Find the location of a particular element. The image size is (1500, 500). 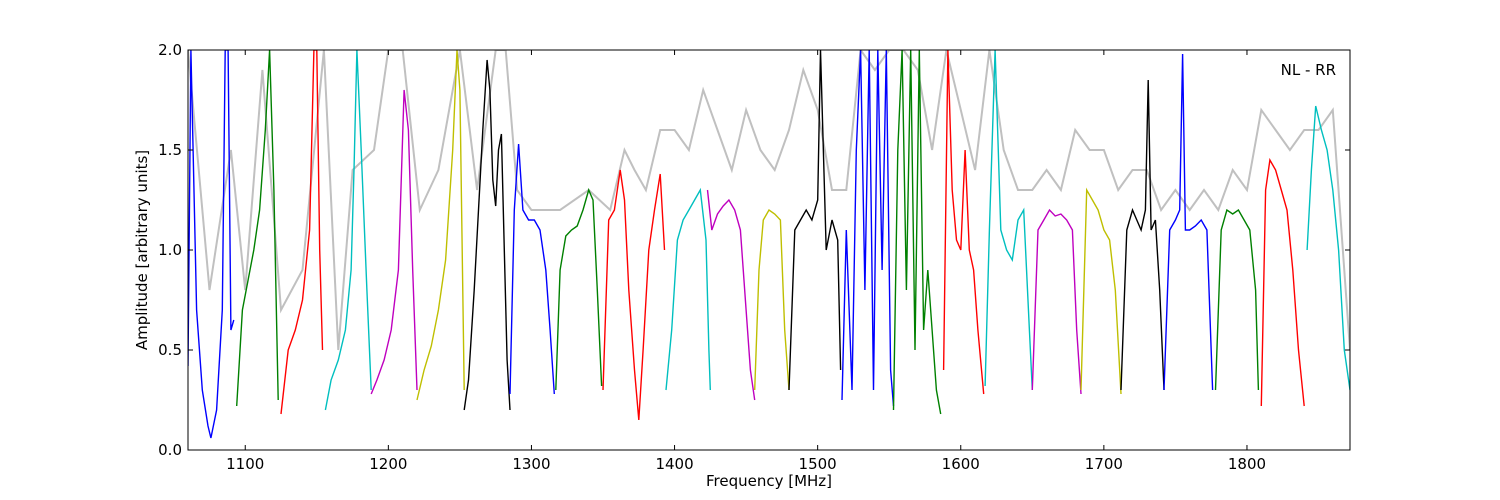

y-tick-label: 0.5 is located at coordinates (170, 350).